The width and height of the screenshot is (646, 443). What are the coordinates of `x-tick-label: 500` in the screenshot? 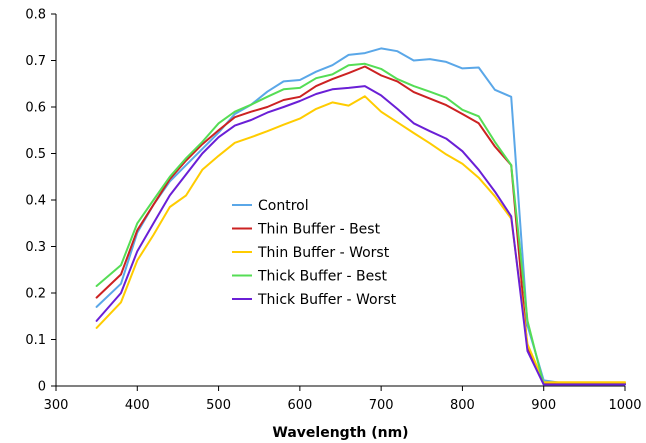 It's located at (218, 405).